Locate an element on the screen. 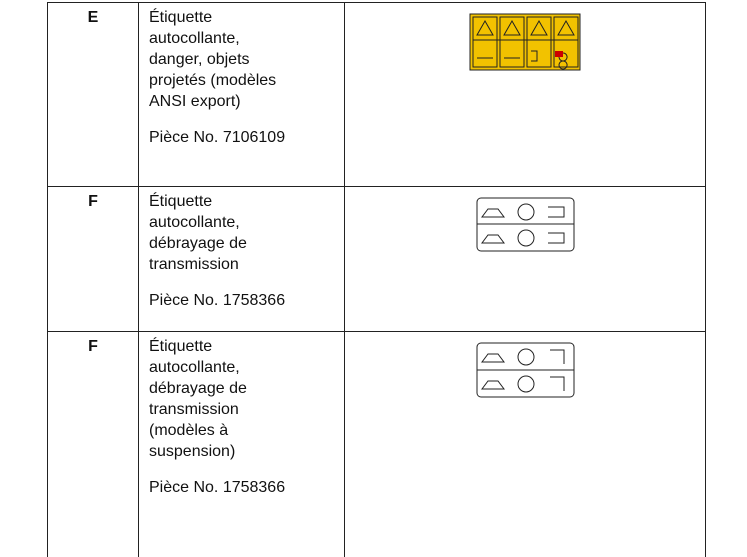  decal-image is located at coordinates (525, 259).